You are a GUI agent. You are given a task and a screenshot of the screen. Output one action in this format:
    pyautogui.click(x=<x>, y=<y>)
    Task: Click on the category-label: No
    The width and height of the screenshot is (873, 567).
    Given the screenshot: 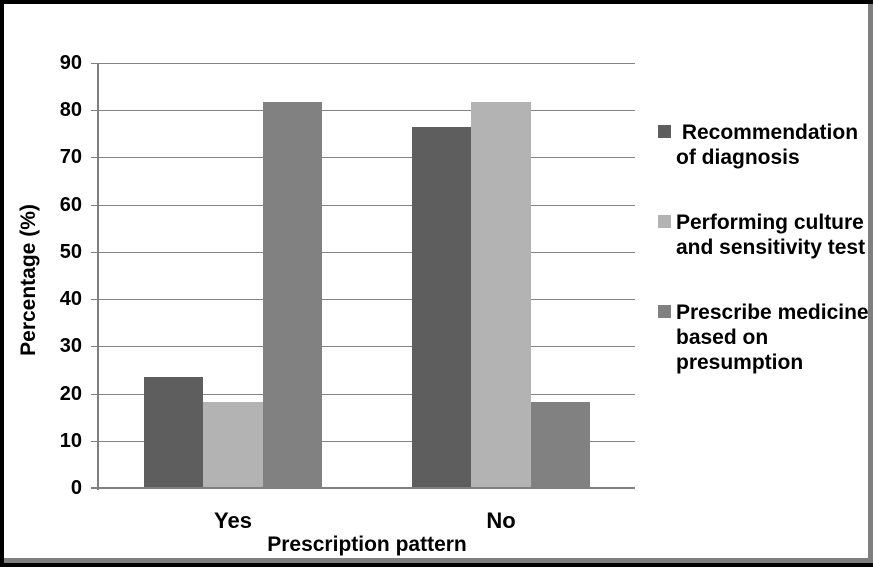 What is the action you would take?
    pyautogui.click(x=501, y=520)
    